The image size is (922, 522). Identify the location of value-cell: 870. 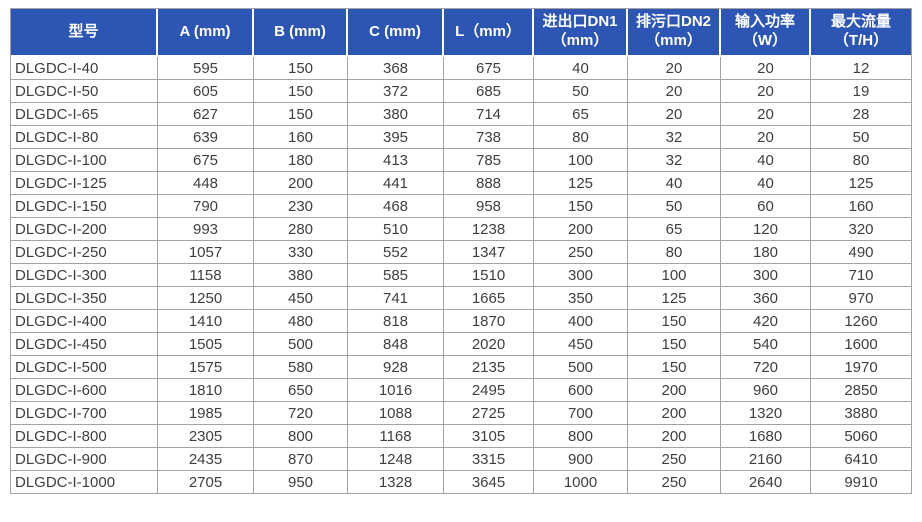
(301, 459).